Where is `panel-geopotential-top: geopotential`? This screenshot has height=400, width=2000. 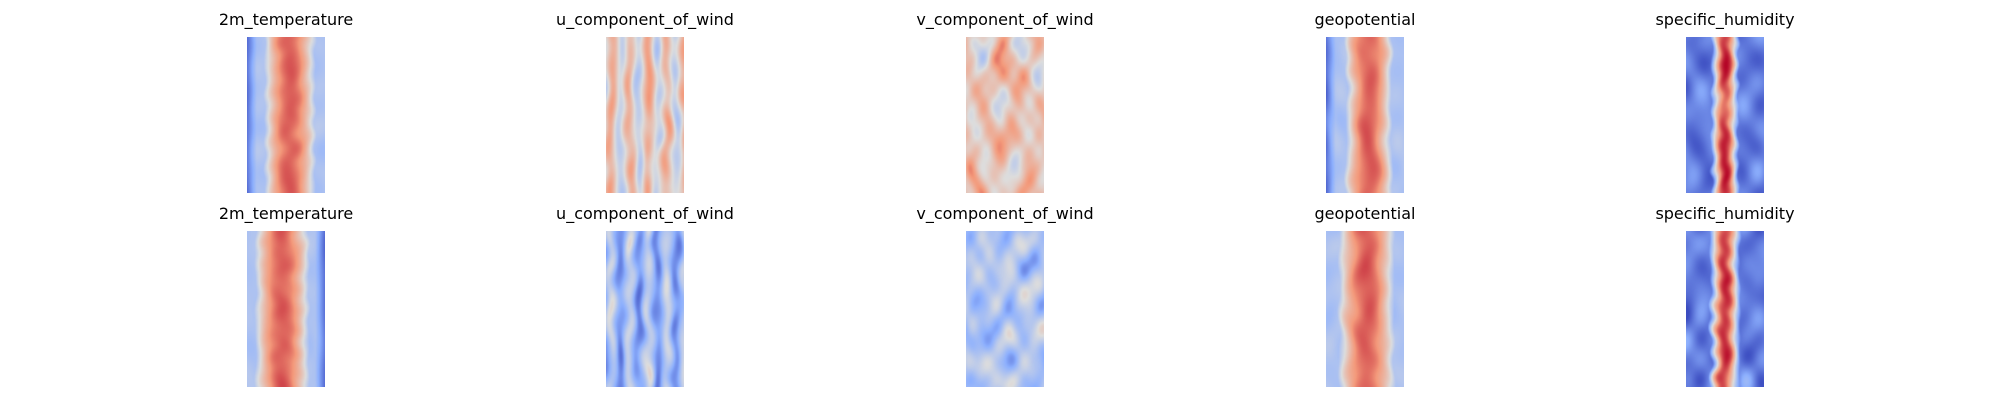
panel-geopotential-top: geopotential is located at coordinates (1365, 101).